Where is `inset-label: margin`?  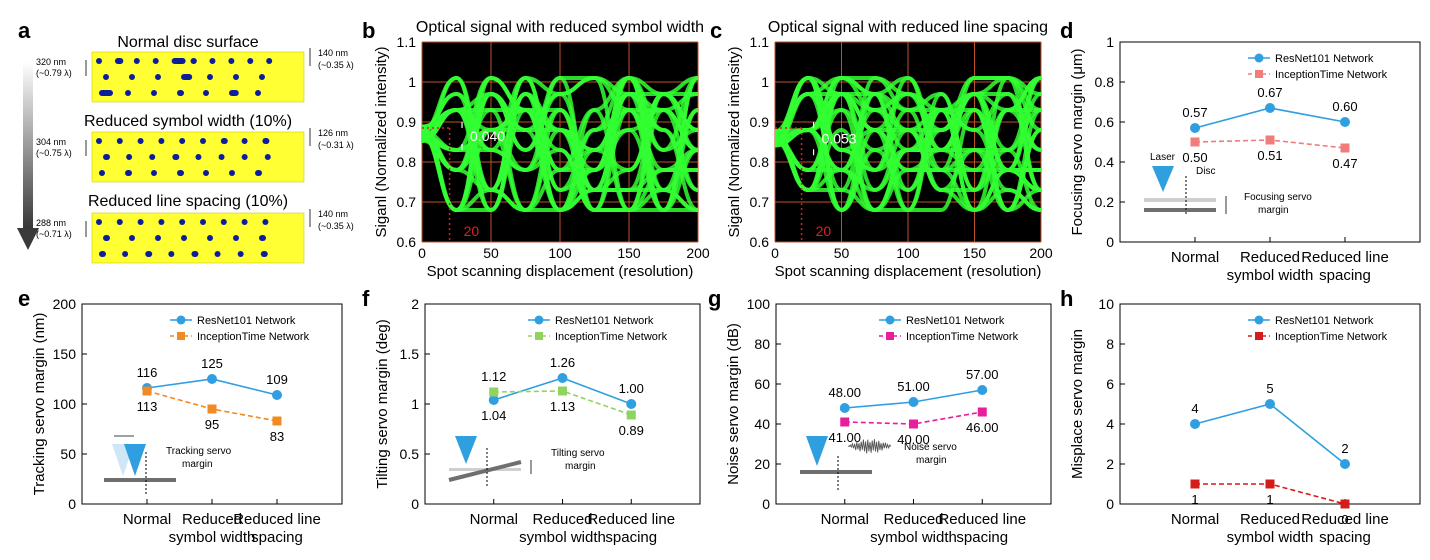
inset-label: margin is located at coordinates (1273, 210).